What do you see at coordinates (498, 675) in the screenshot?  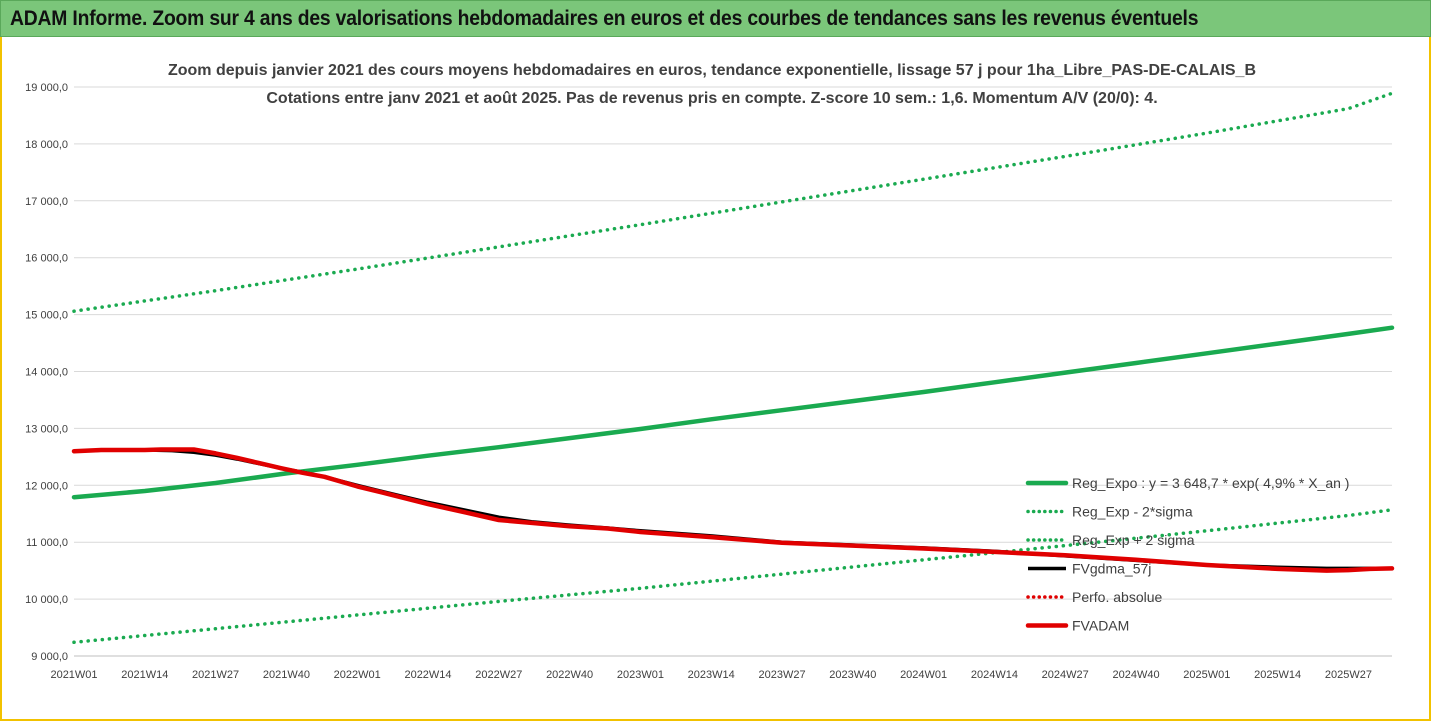 I see `x-tick-label: 2022W27` at bounding box center [498, 675].